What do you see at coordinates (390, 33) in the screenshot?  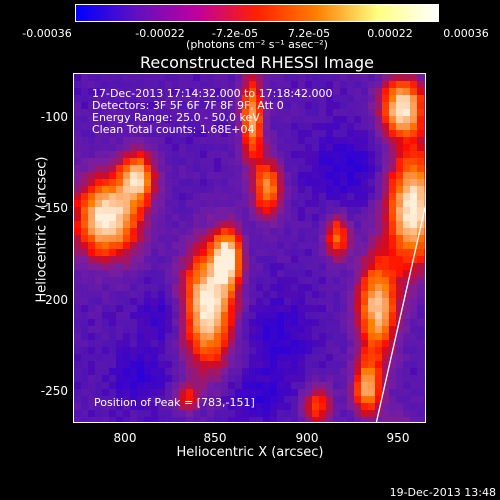 I see `colorbar-tick: 0.00022` at bounding box center [390, 33].